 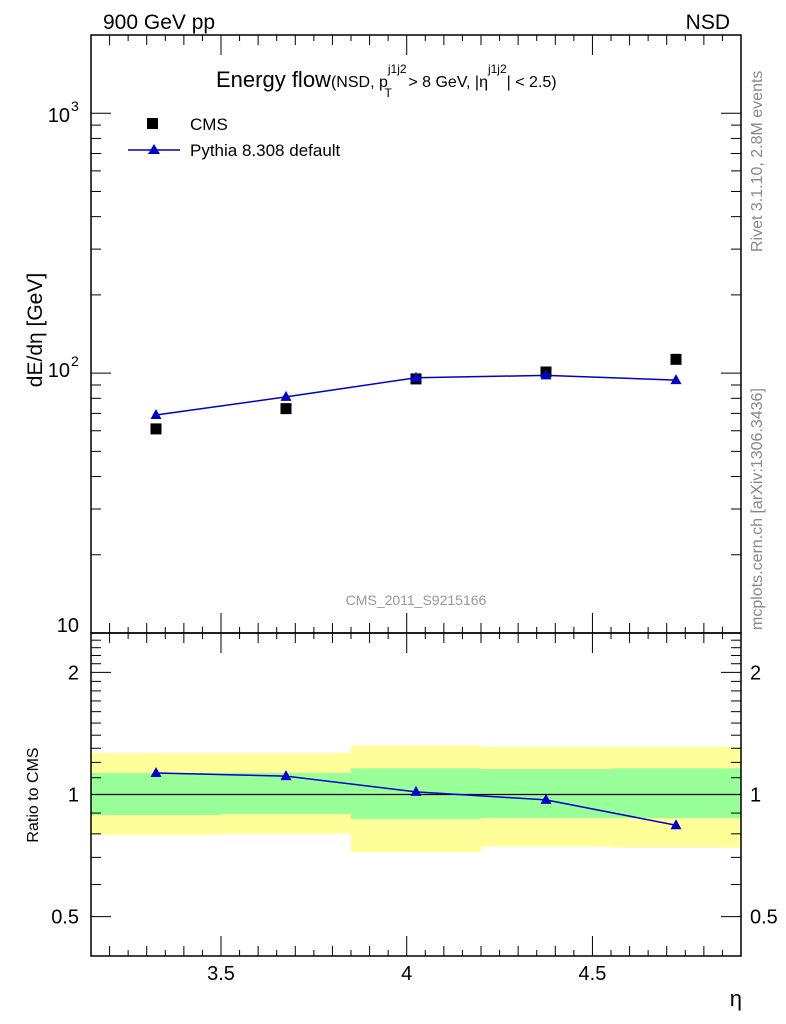 What do you see at coordinates (416, 799) in the screenshot?
I see `ratio-bands` at bounding box center [416, 799].